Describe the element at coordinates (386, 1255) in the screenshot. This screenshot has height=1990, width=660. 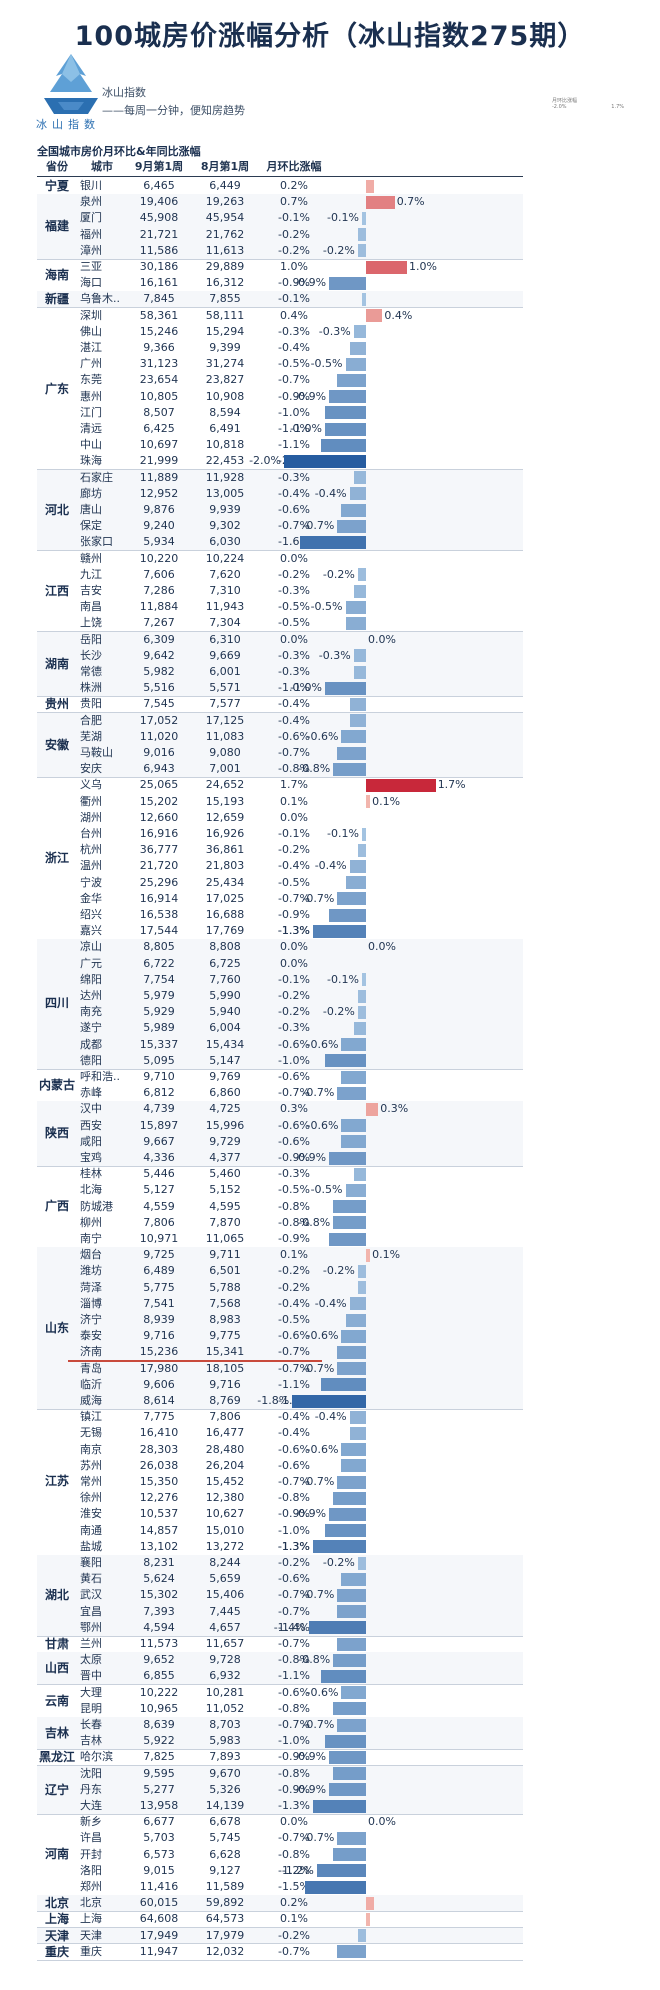
I see `mom-bar-label: 0.1%` at that location.